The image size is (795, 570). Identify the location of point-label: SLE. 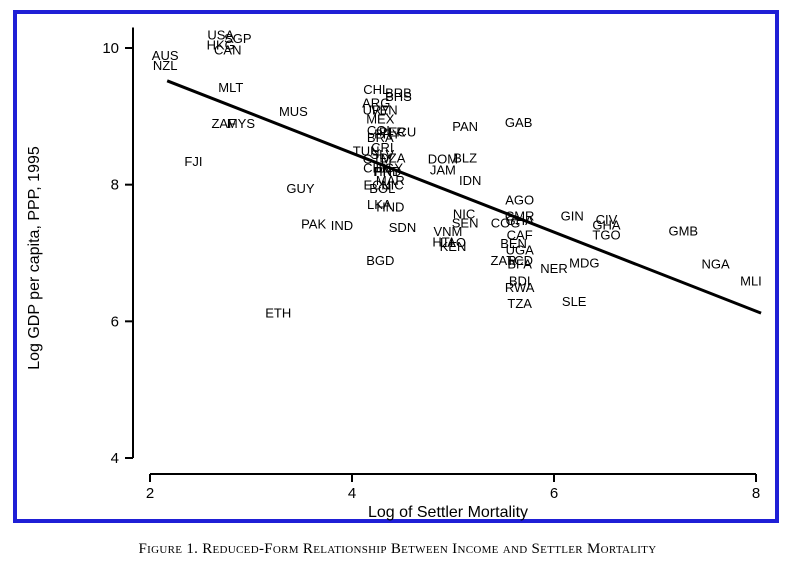
(574, 301).